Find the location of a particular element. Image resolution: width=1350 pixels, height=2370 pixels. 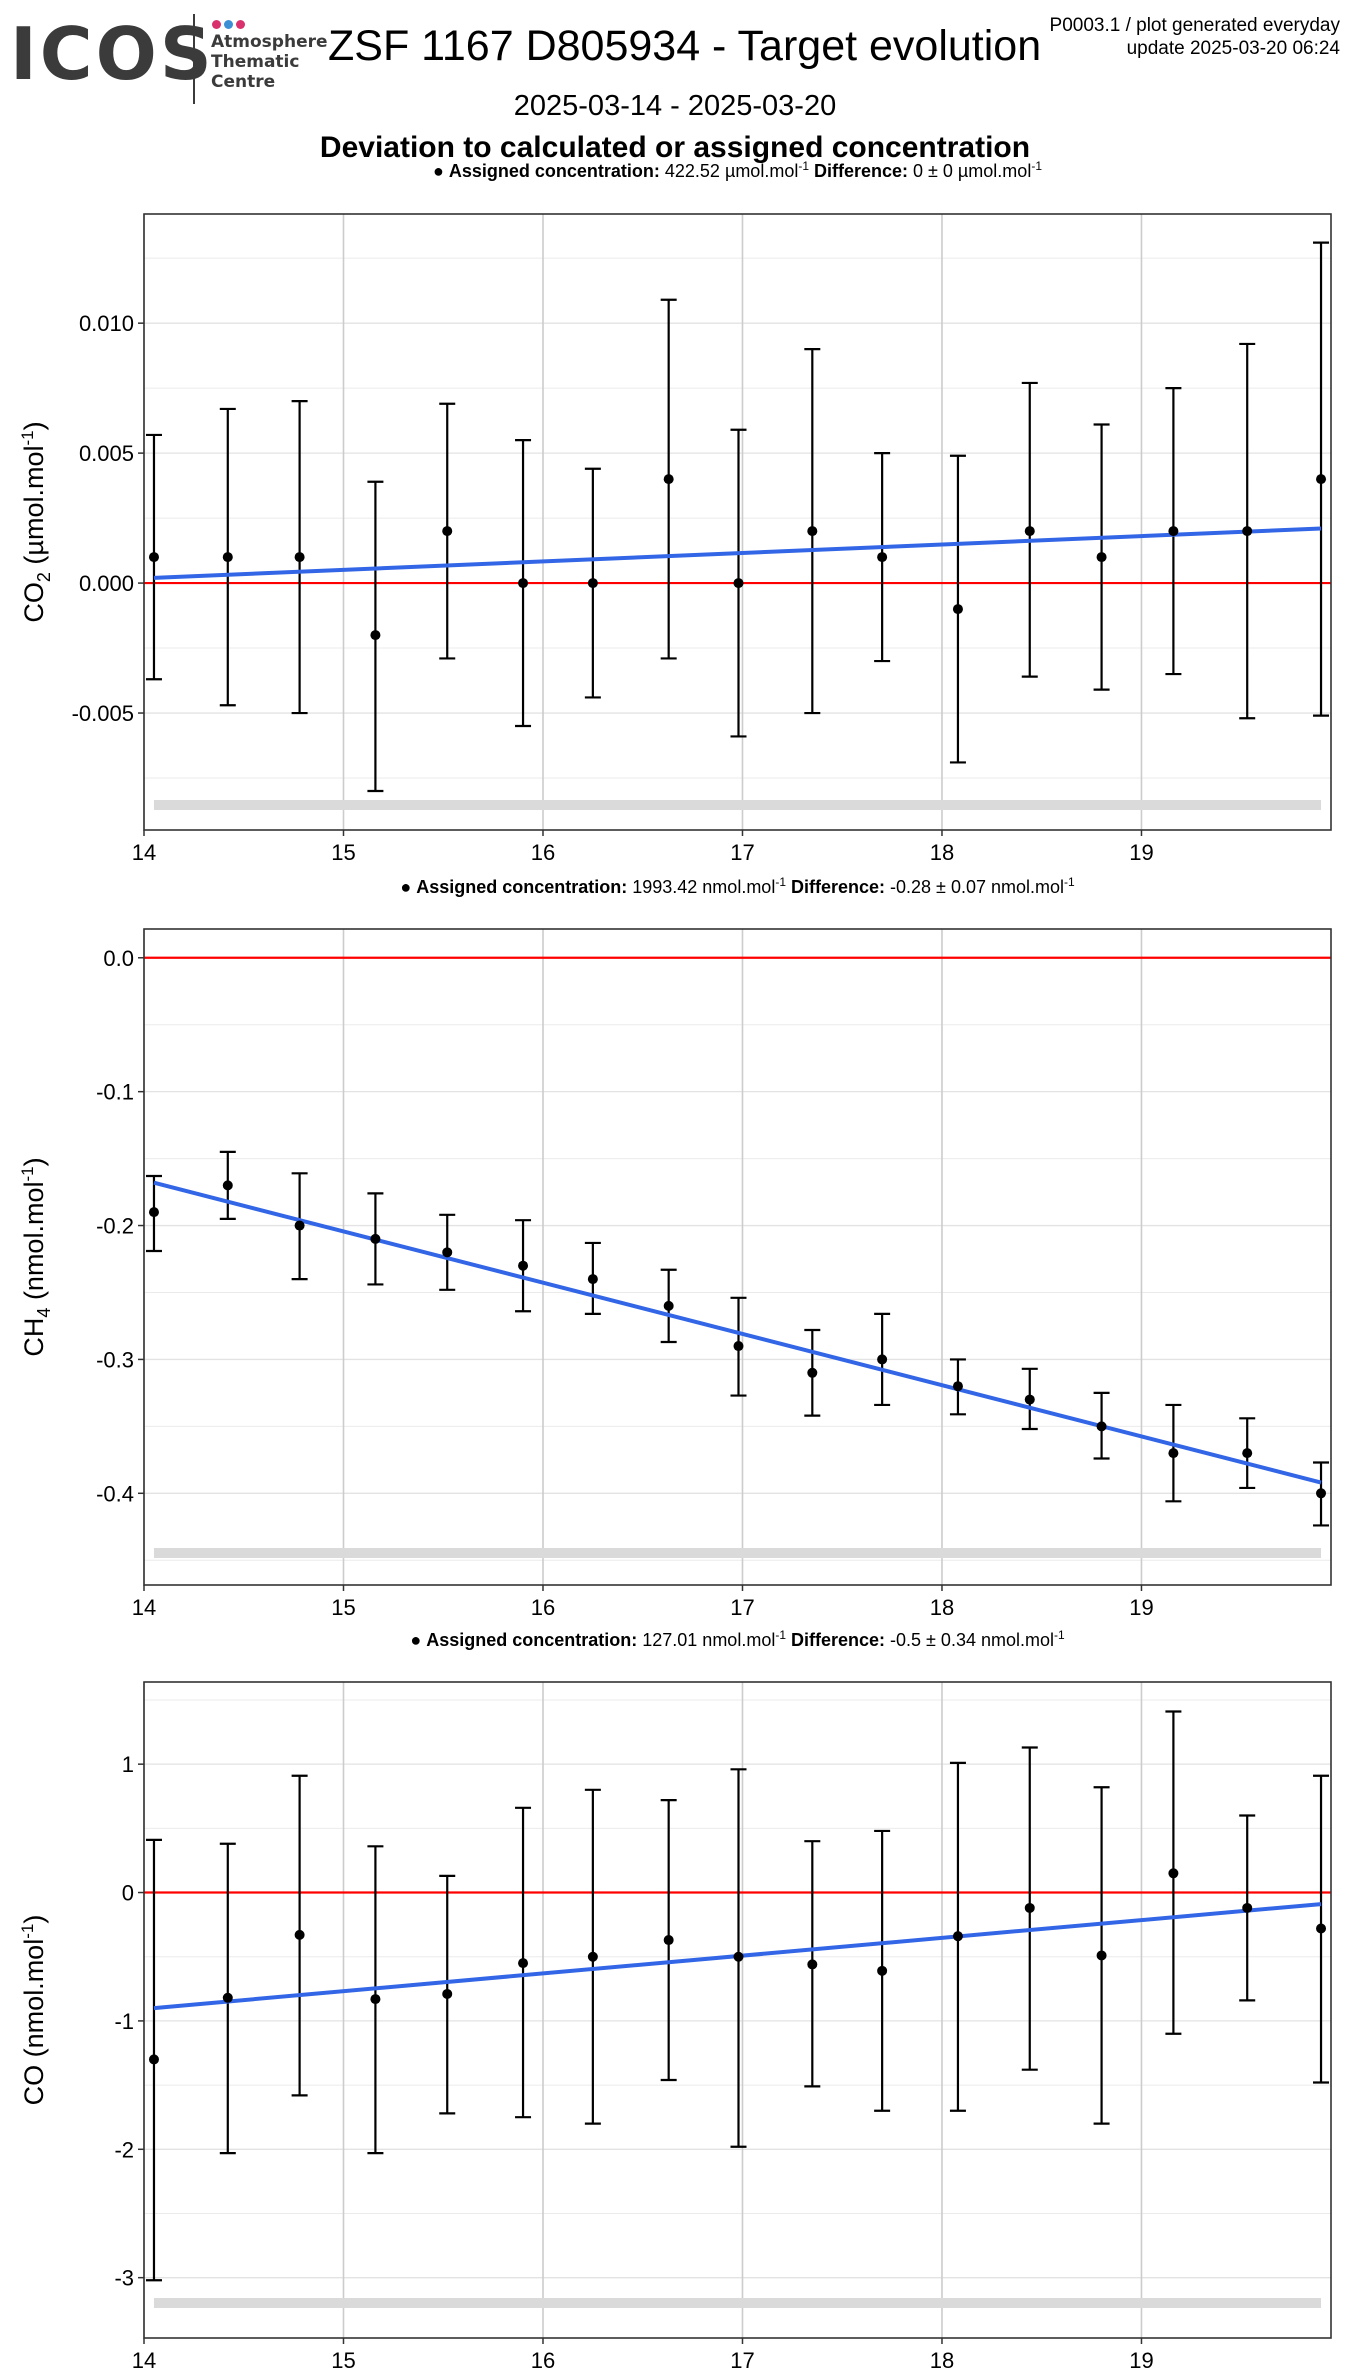

y-tick-label: 0.005 is located at coordinates (106, 453).